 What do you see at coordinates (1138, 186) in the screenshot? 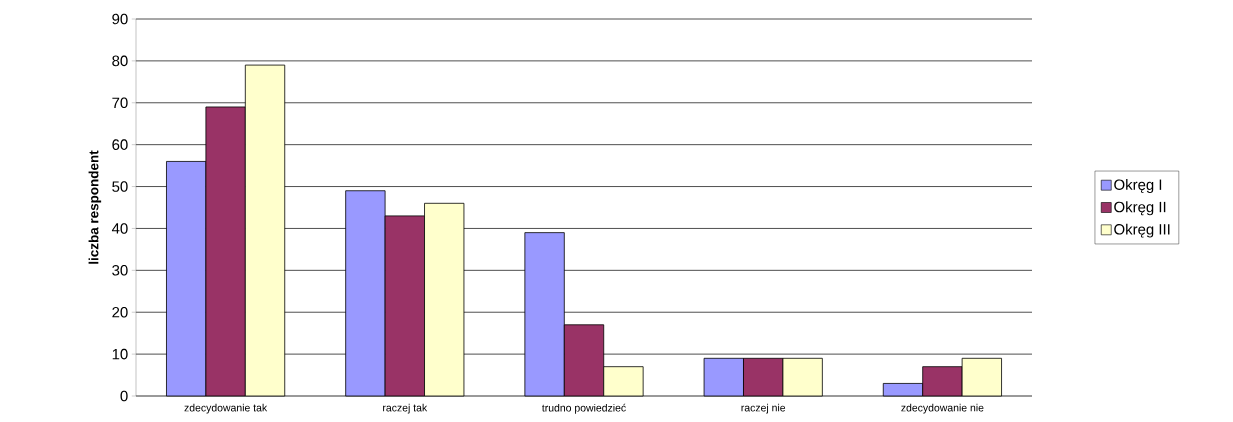
I see `legend-label: Okręg I` at bounding box center [1138, 186].